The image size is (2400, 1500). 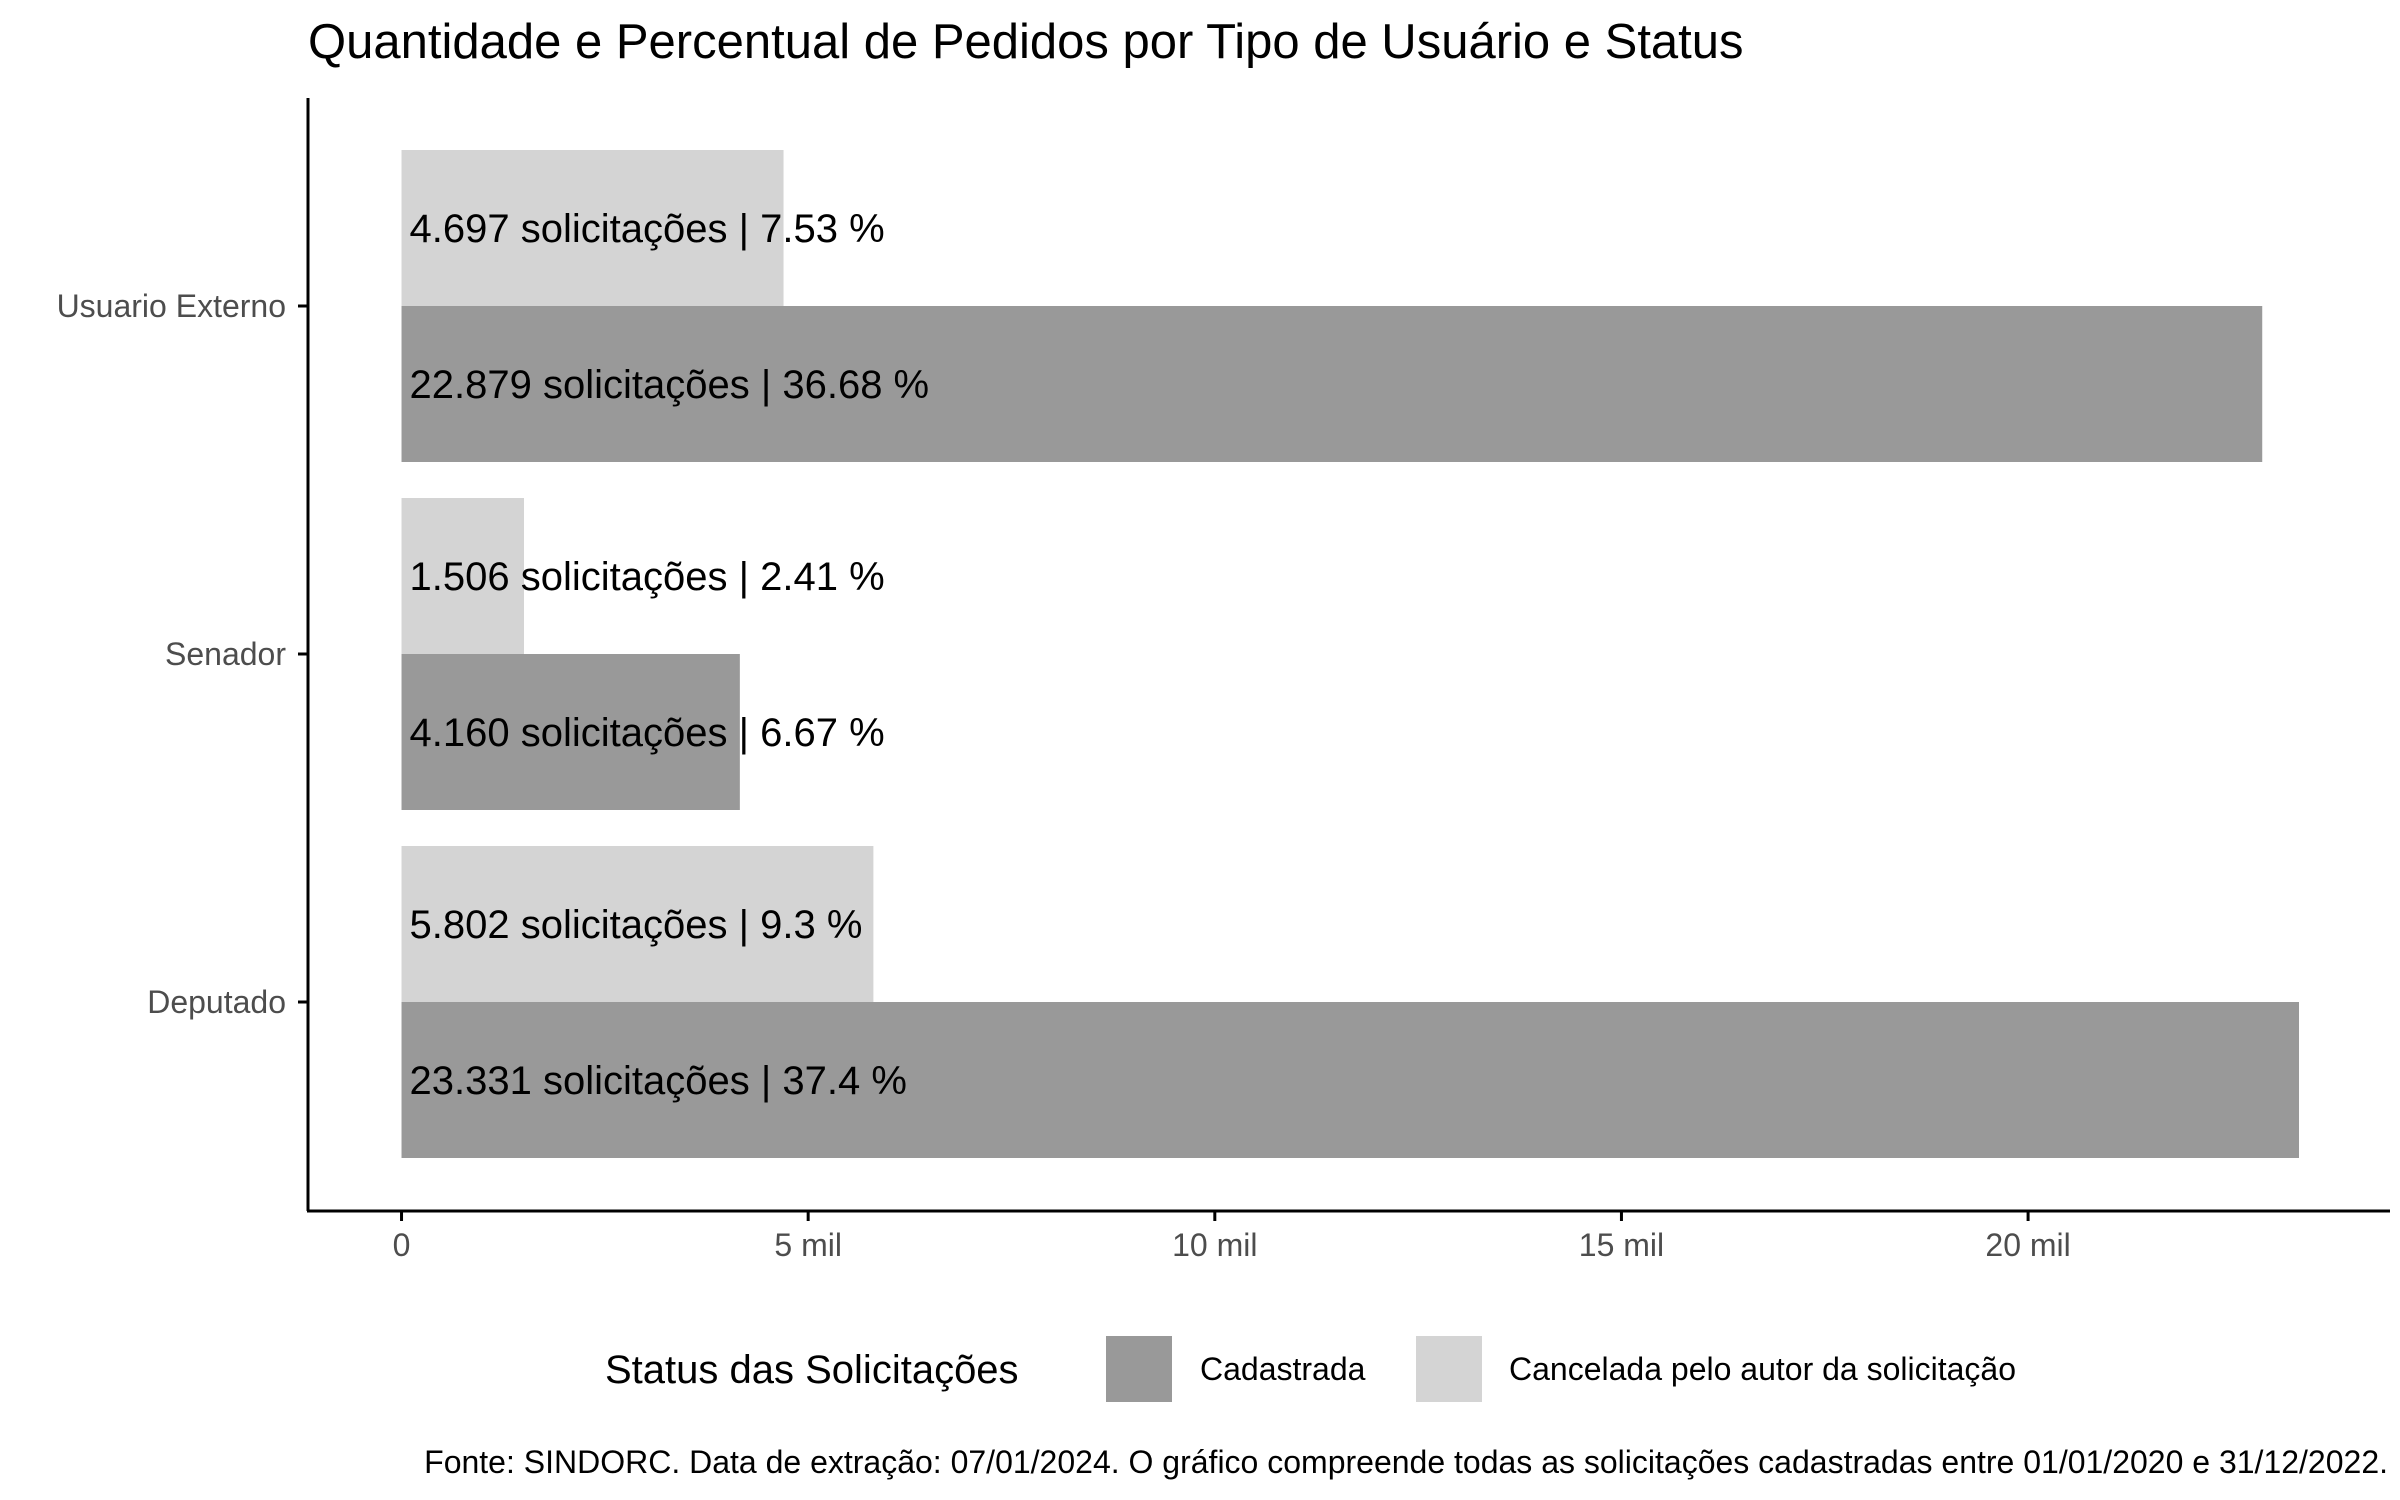 I want to click on legend-swatch-cadastrada, so click(x=1139, y=1369).